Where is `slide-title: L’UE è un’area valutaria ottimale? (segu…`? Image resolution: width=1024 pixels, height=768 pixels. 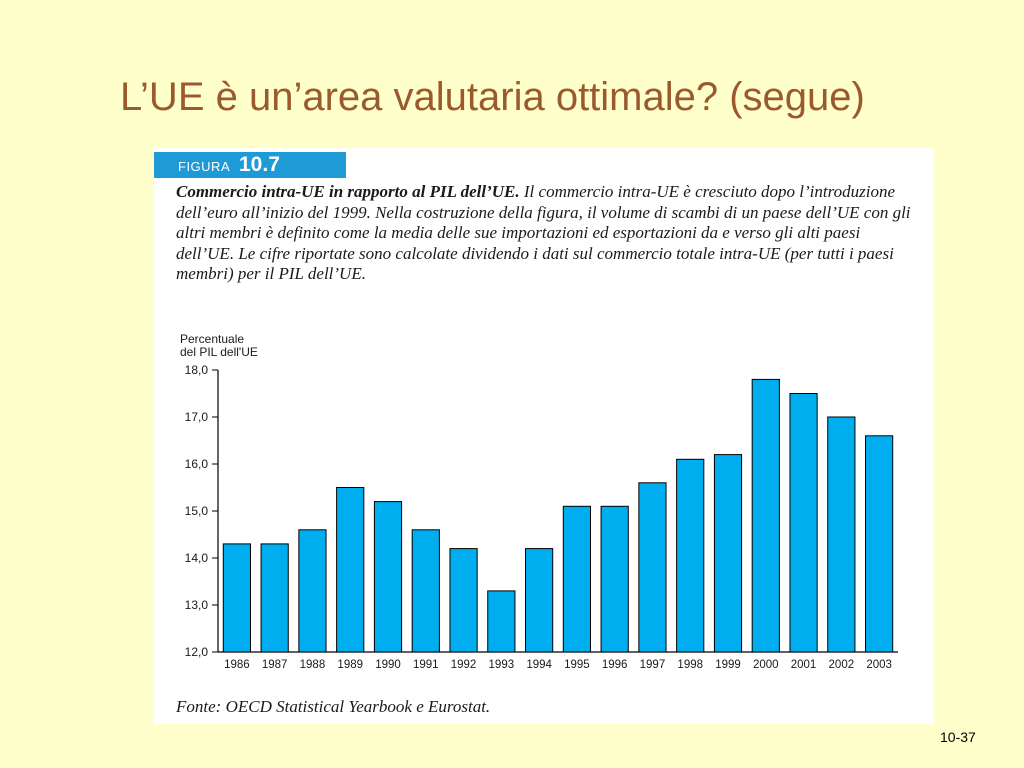 slide-title: L’UE è un’area valutaria ottimale? (segu… is located at coordinates (492, 97).